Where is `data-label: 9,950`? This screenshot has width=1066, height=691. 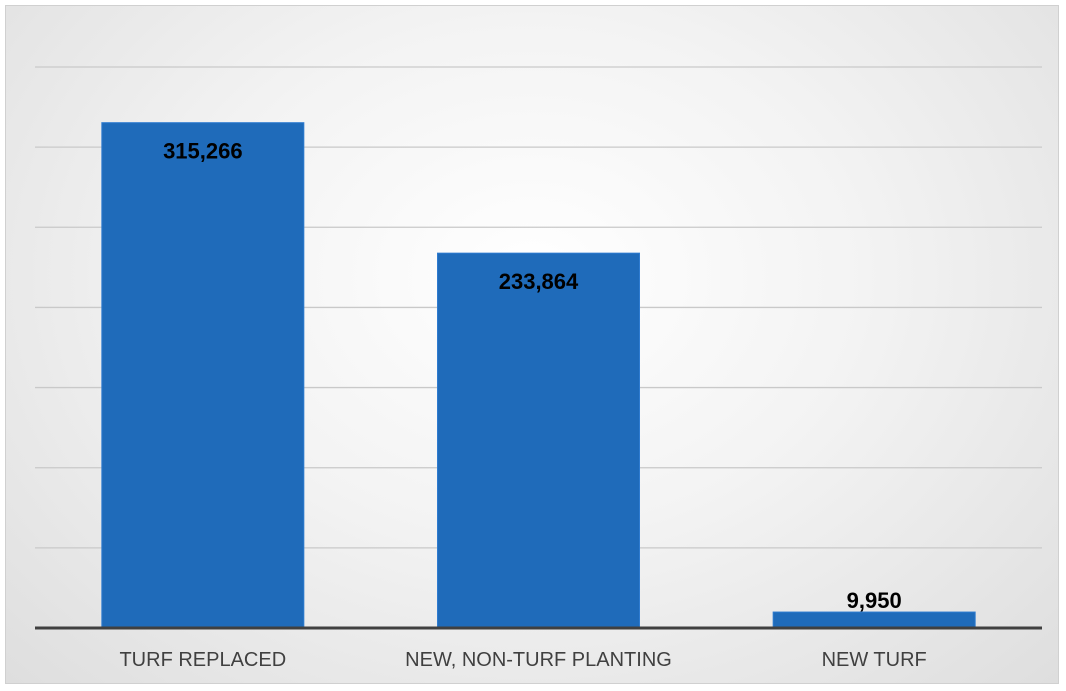 data-label: 9,950 is located at coordinates (874, 600).